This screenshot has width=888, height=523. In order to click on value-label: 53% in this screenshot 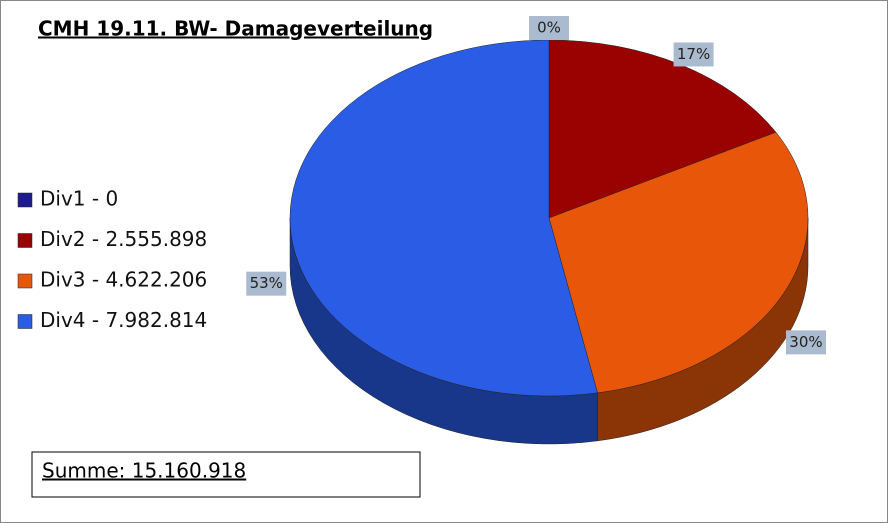, I will do `click(266, 283)`.